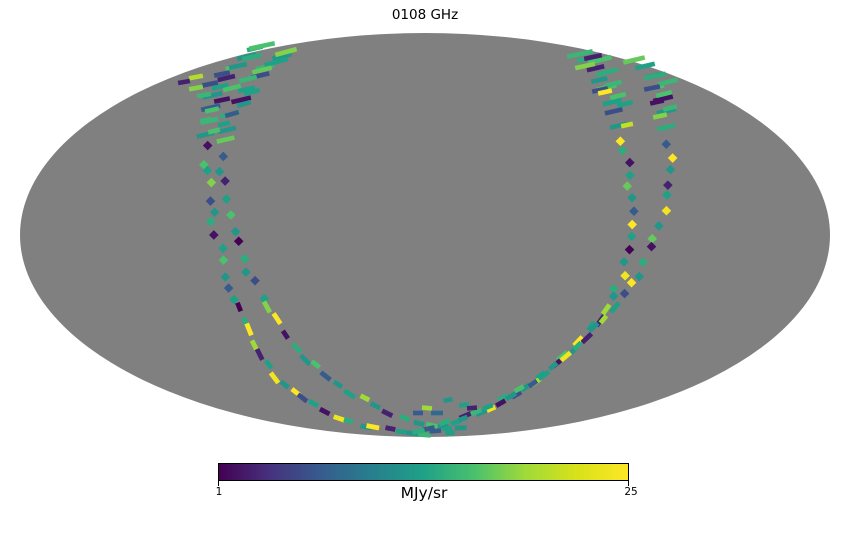 Image resolution: width=850 pixels, height=540 pixels. Describe the element at coordinates (219, 492) in the screenshot. I see `colorbar-min-tick: 1` at that location.